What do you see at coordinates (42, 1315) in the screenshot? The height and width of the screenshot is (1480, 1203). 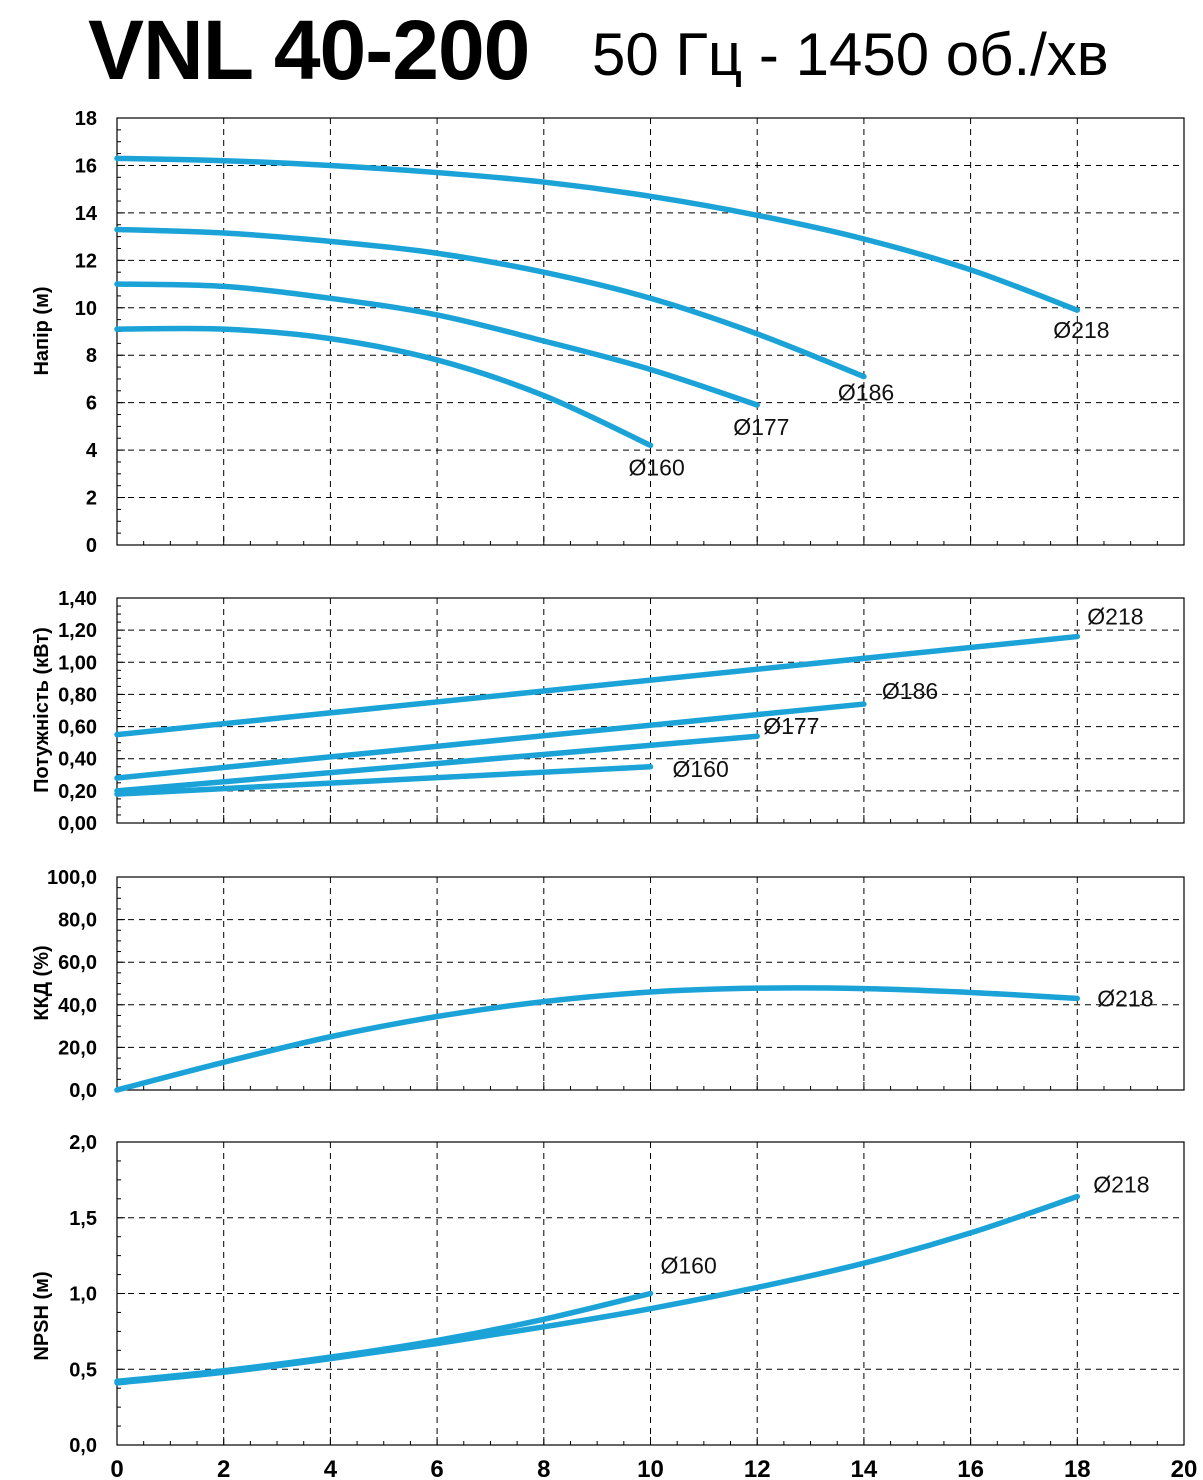 I see `y-axis-label: NPSH (м)` at bounding box center [42, 1315].